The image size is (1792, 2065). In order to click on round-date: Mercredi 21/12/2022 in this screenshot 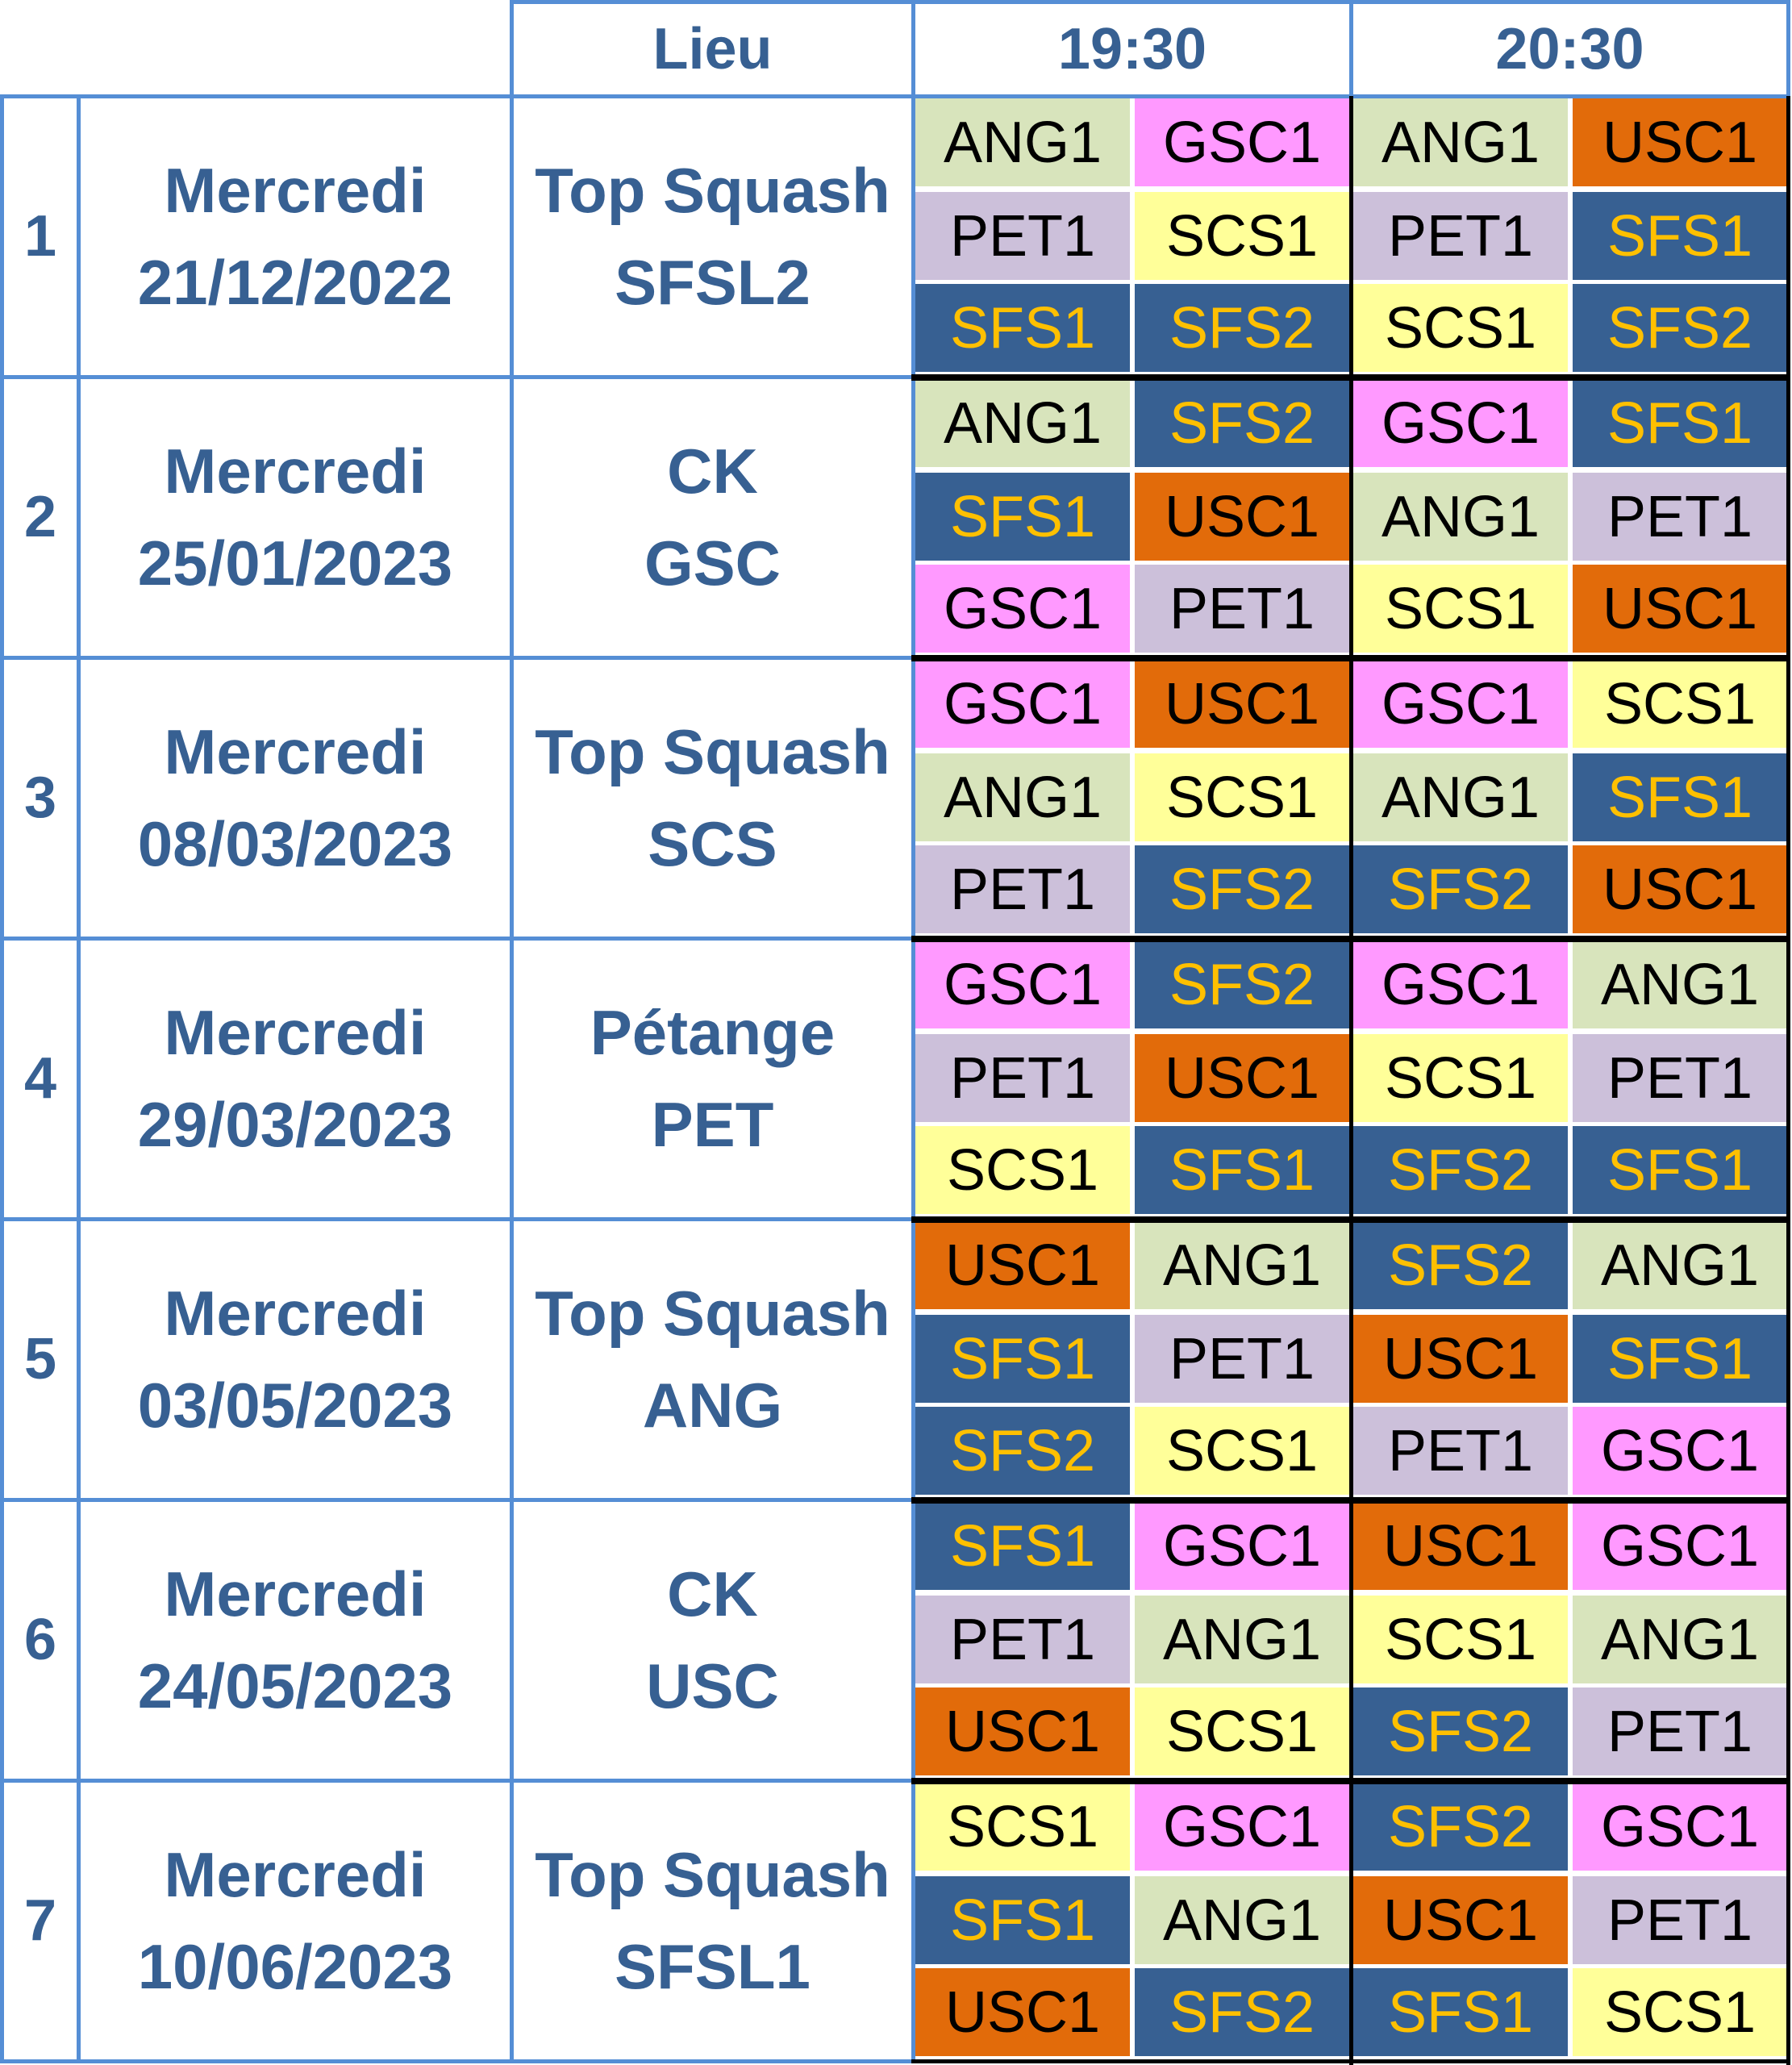, I will do `click(295, 236)`.